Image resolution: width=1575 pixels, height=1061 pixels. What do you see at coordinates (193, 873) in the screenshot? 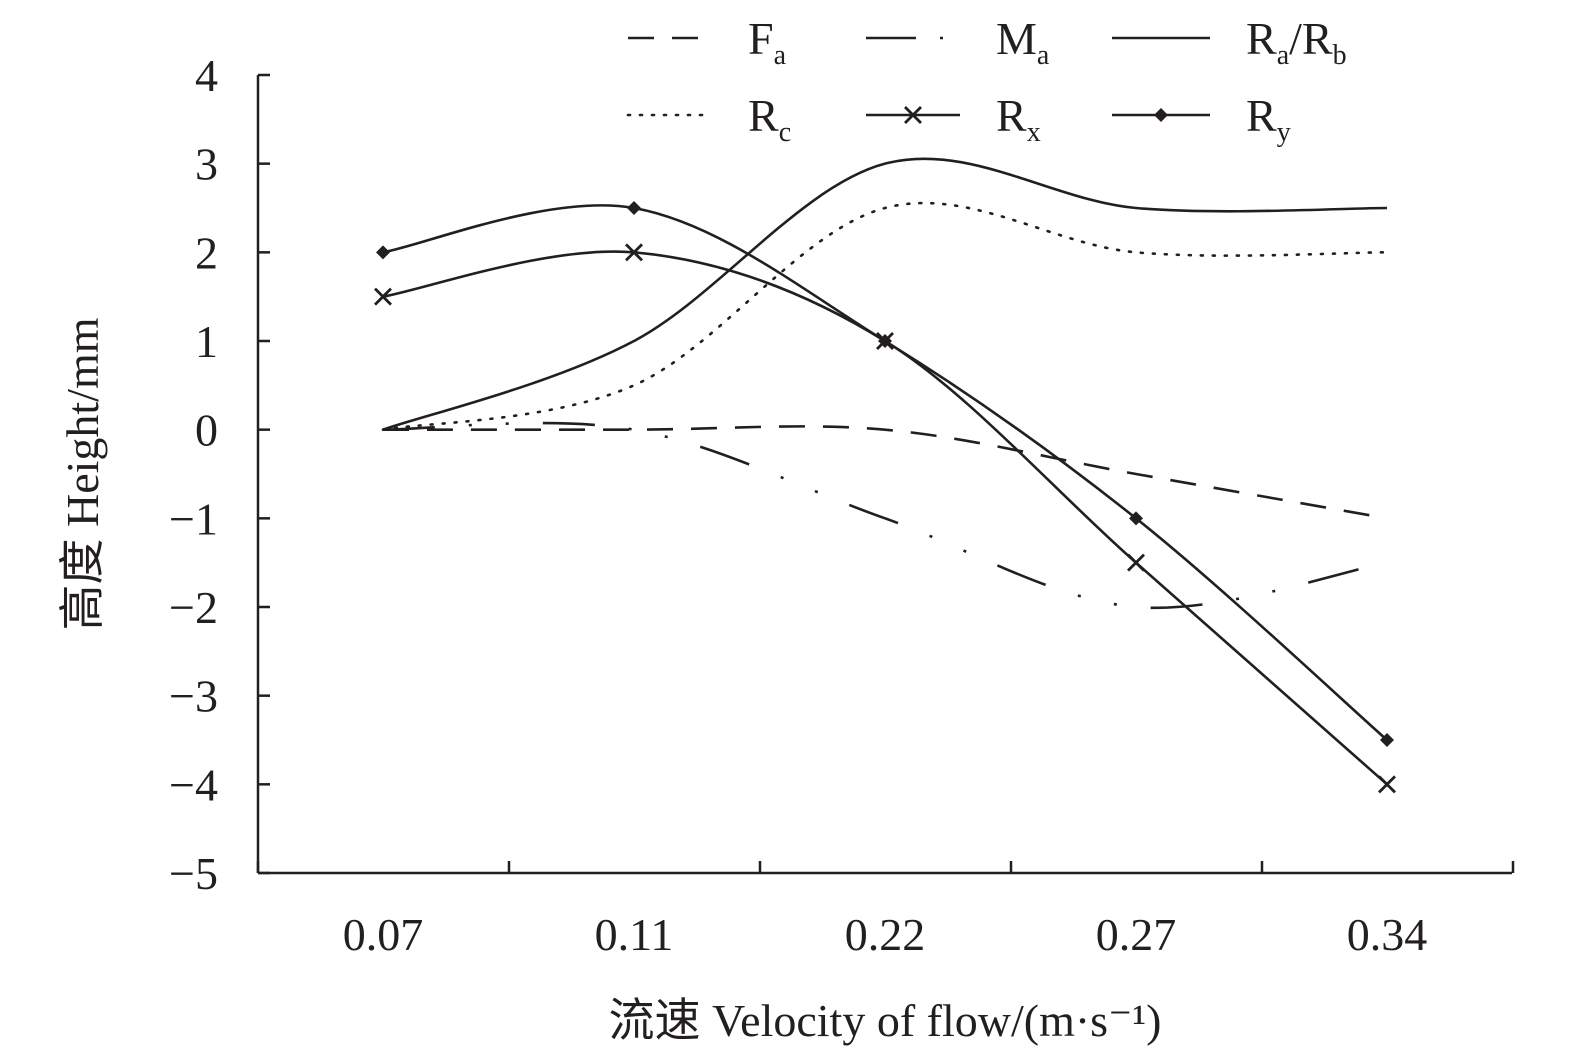
I see `y-tick-label: −5` at bounding box center [193, 873].